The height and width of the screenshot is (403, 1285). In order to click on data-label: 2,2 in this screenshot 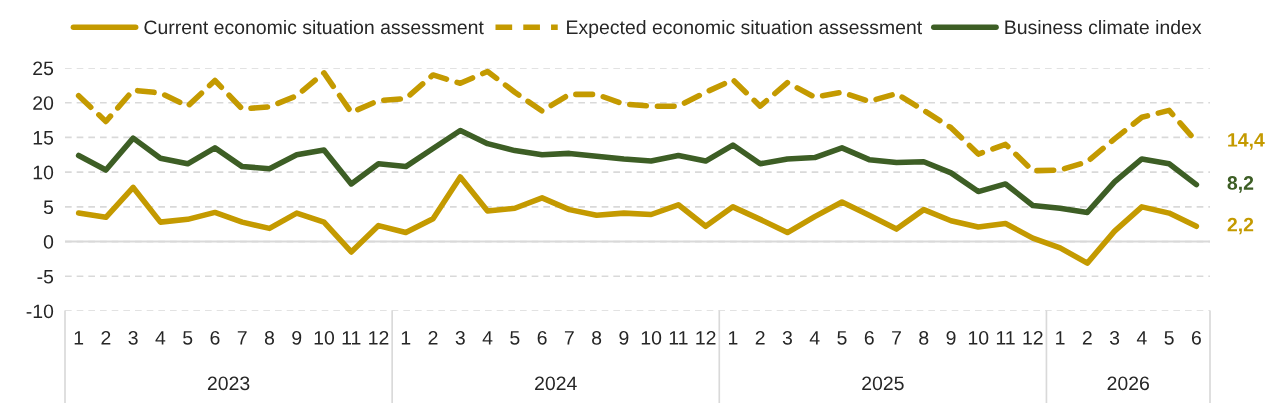, I will do `click(1240, 226)`.